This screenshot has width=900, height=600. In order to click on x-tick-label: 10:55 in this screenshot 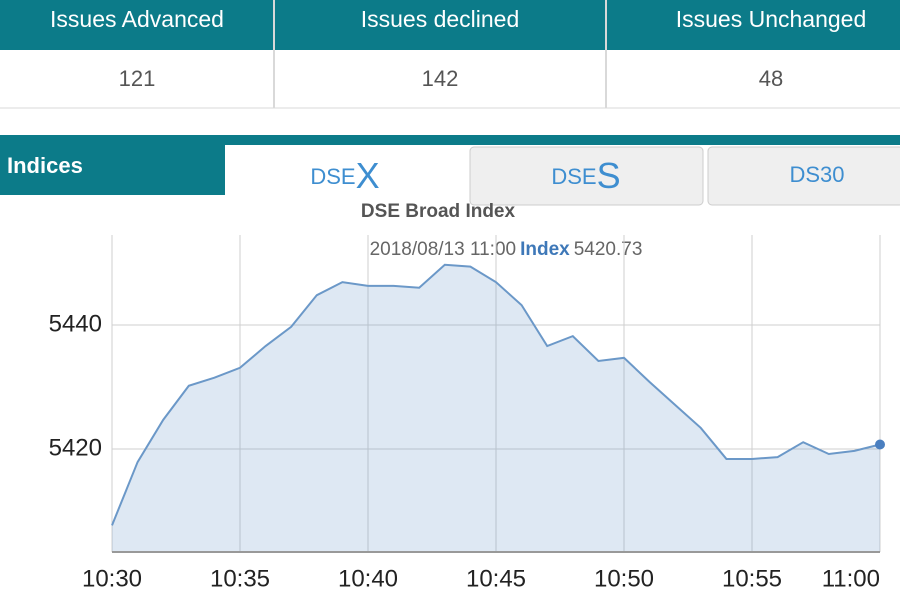, I will do `click(752, 578)`.